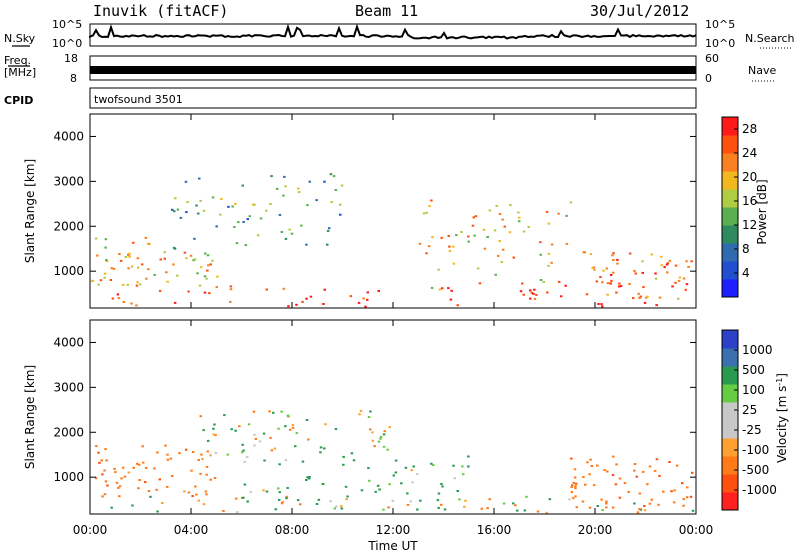 The width and height of the screenshot is (800, 554). I want to click on velocity-colorbar-tick-label: -1000, so click(759, 490).